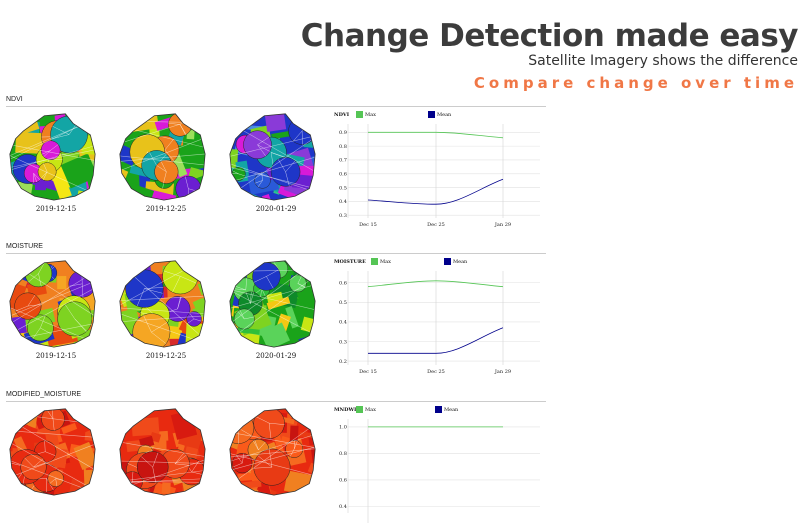  Describe the element at coordinates (43, 394) in the screenshot. I see `section-title: MODIFIED_MOISTURE` at that location.